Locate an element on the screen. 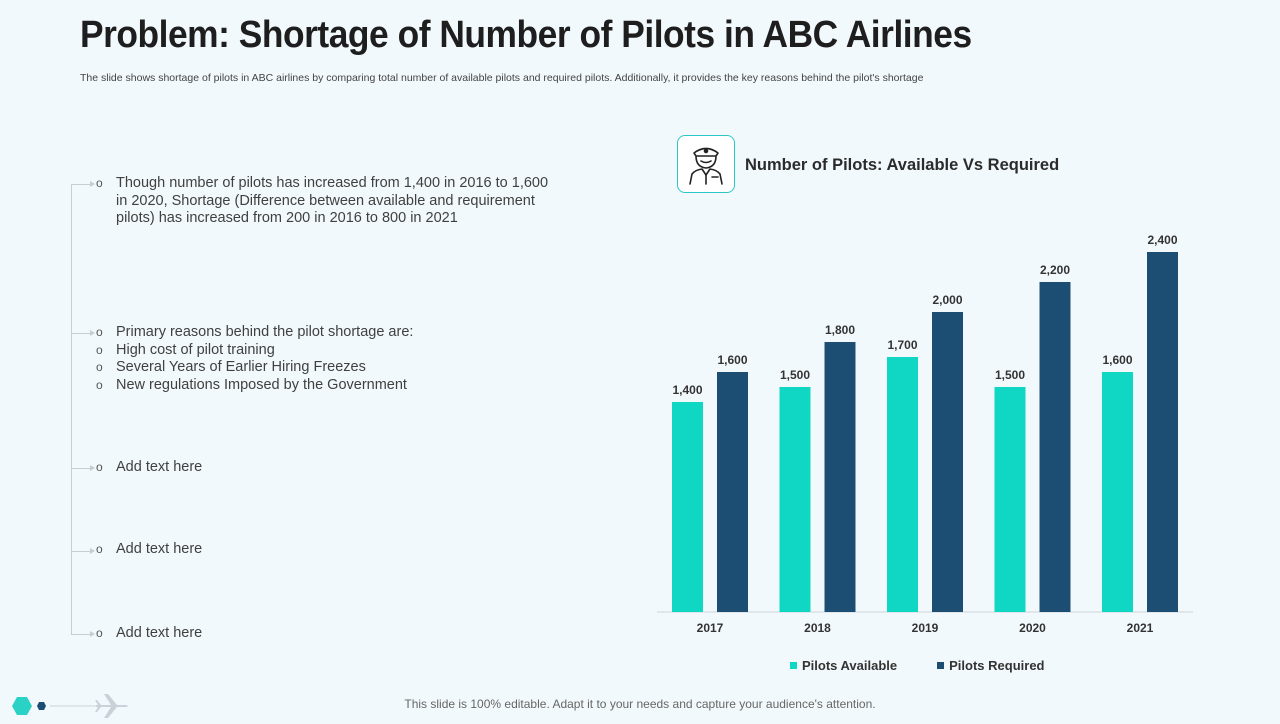  chart-heading: Number of Pilots: Available Vs Required is located at coordinates (902, 165).